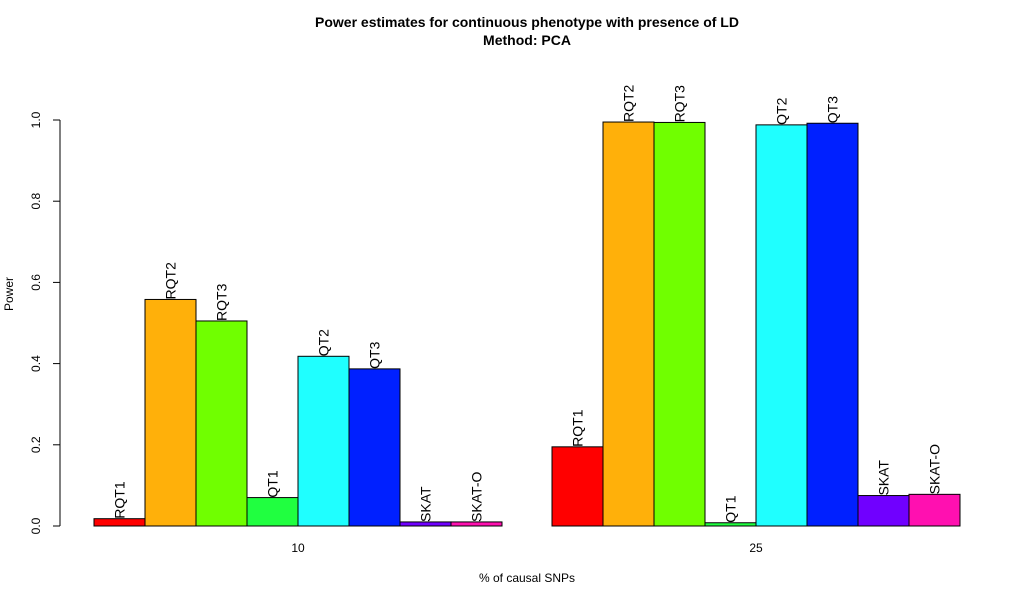 Image resolution: width=1024 pixels, height=600 pixels. What do you see at coordinates (527, 40) in the screenshot?
I see `chart-subtitle: Method: PCA` at bounding box center [527, 40].